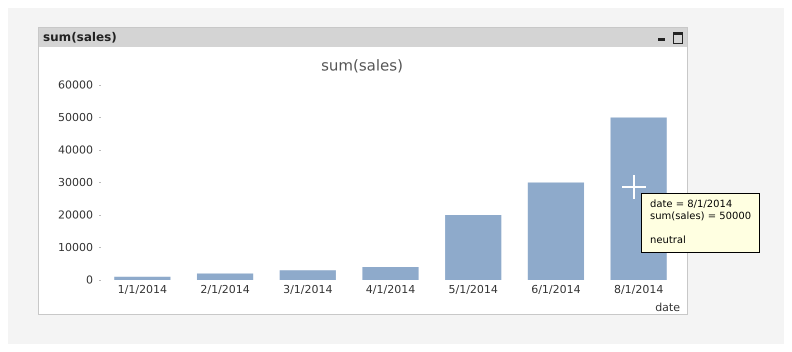  Describe the element at coordinates (391, 289) in the screenshot. I see `x-tick-label: 4/1/2014` at that location.